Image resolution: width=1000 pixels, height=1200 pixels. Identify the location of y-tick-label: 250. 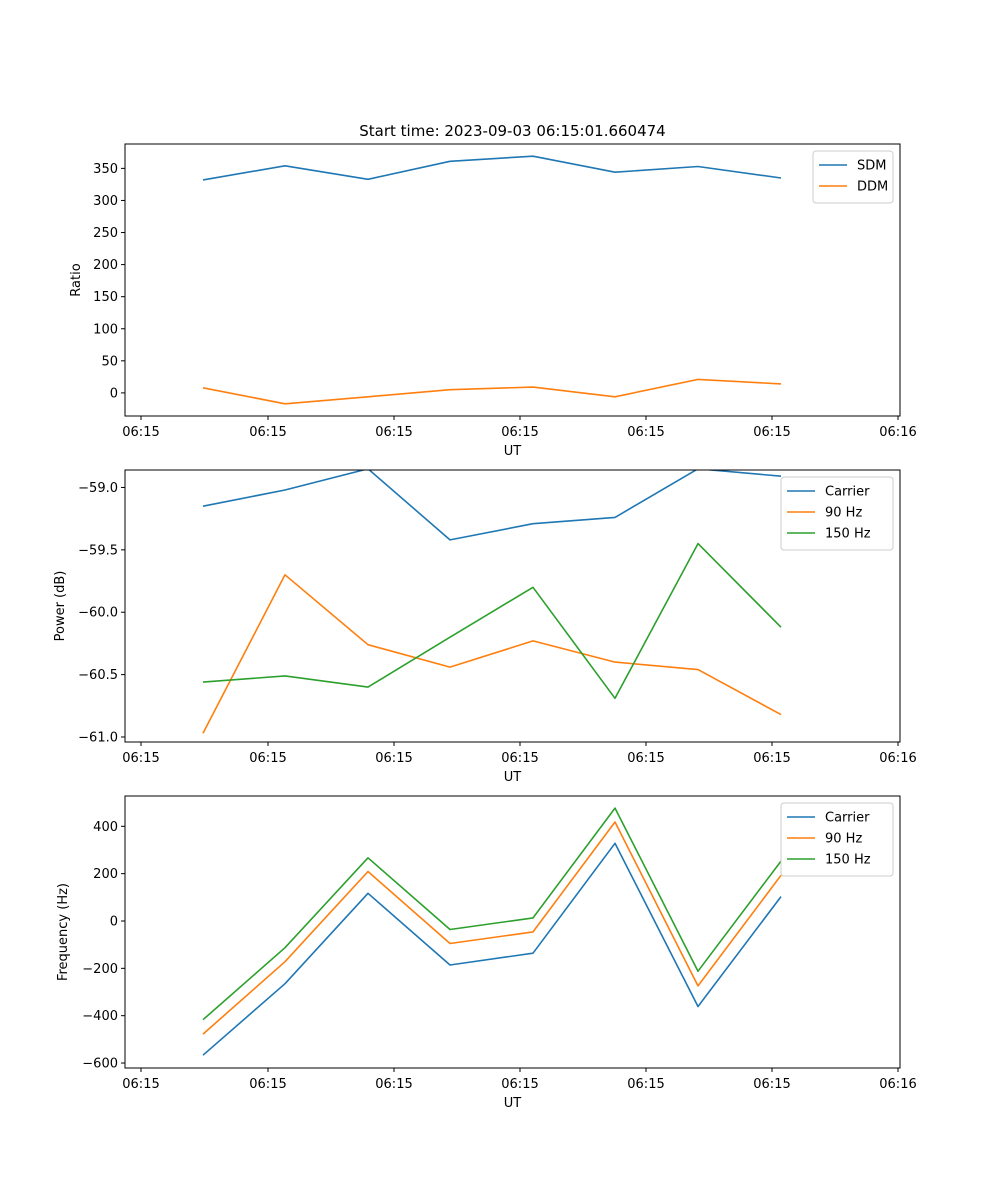
(105, 233).